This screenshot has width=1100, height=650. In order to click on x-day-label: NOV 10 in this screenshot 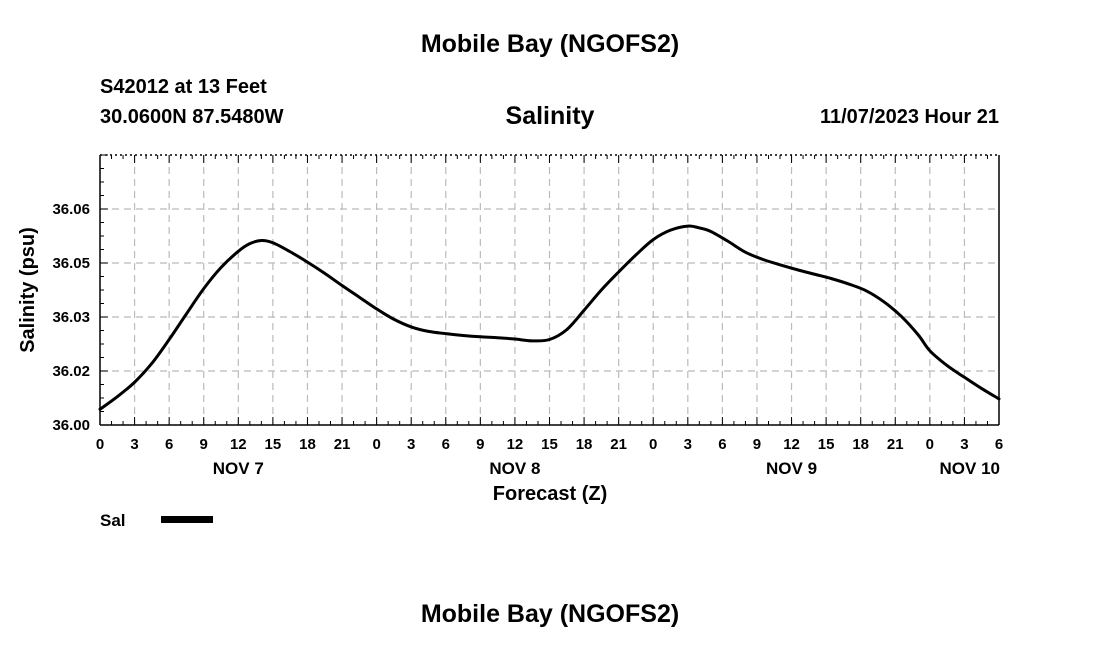, I will do `click(970, 468)`.